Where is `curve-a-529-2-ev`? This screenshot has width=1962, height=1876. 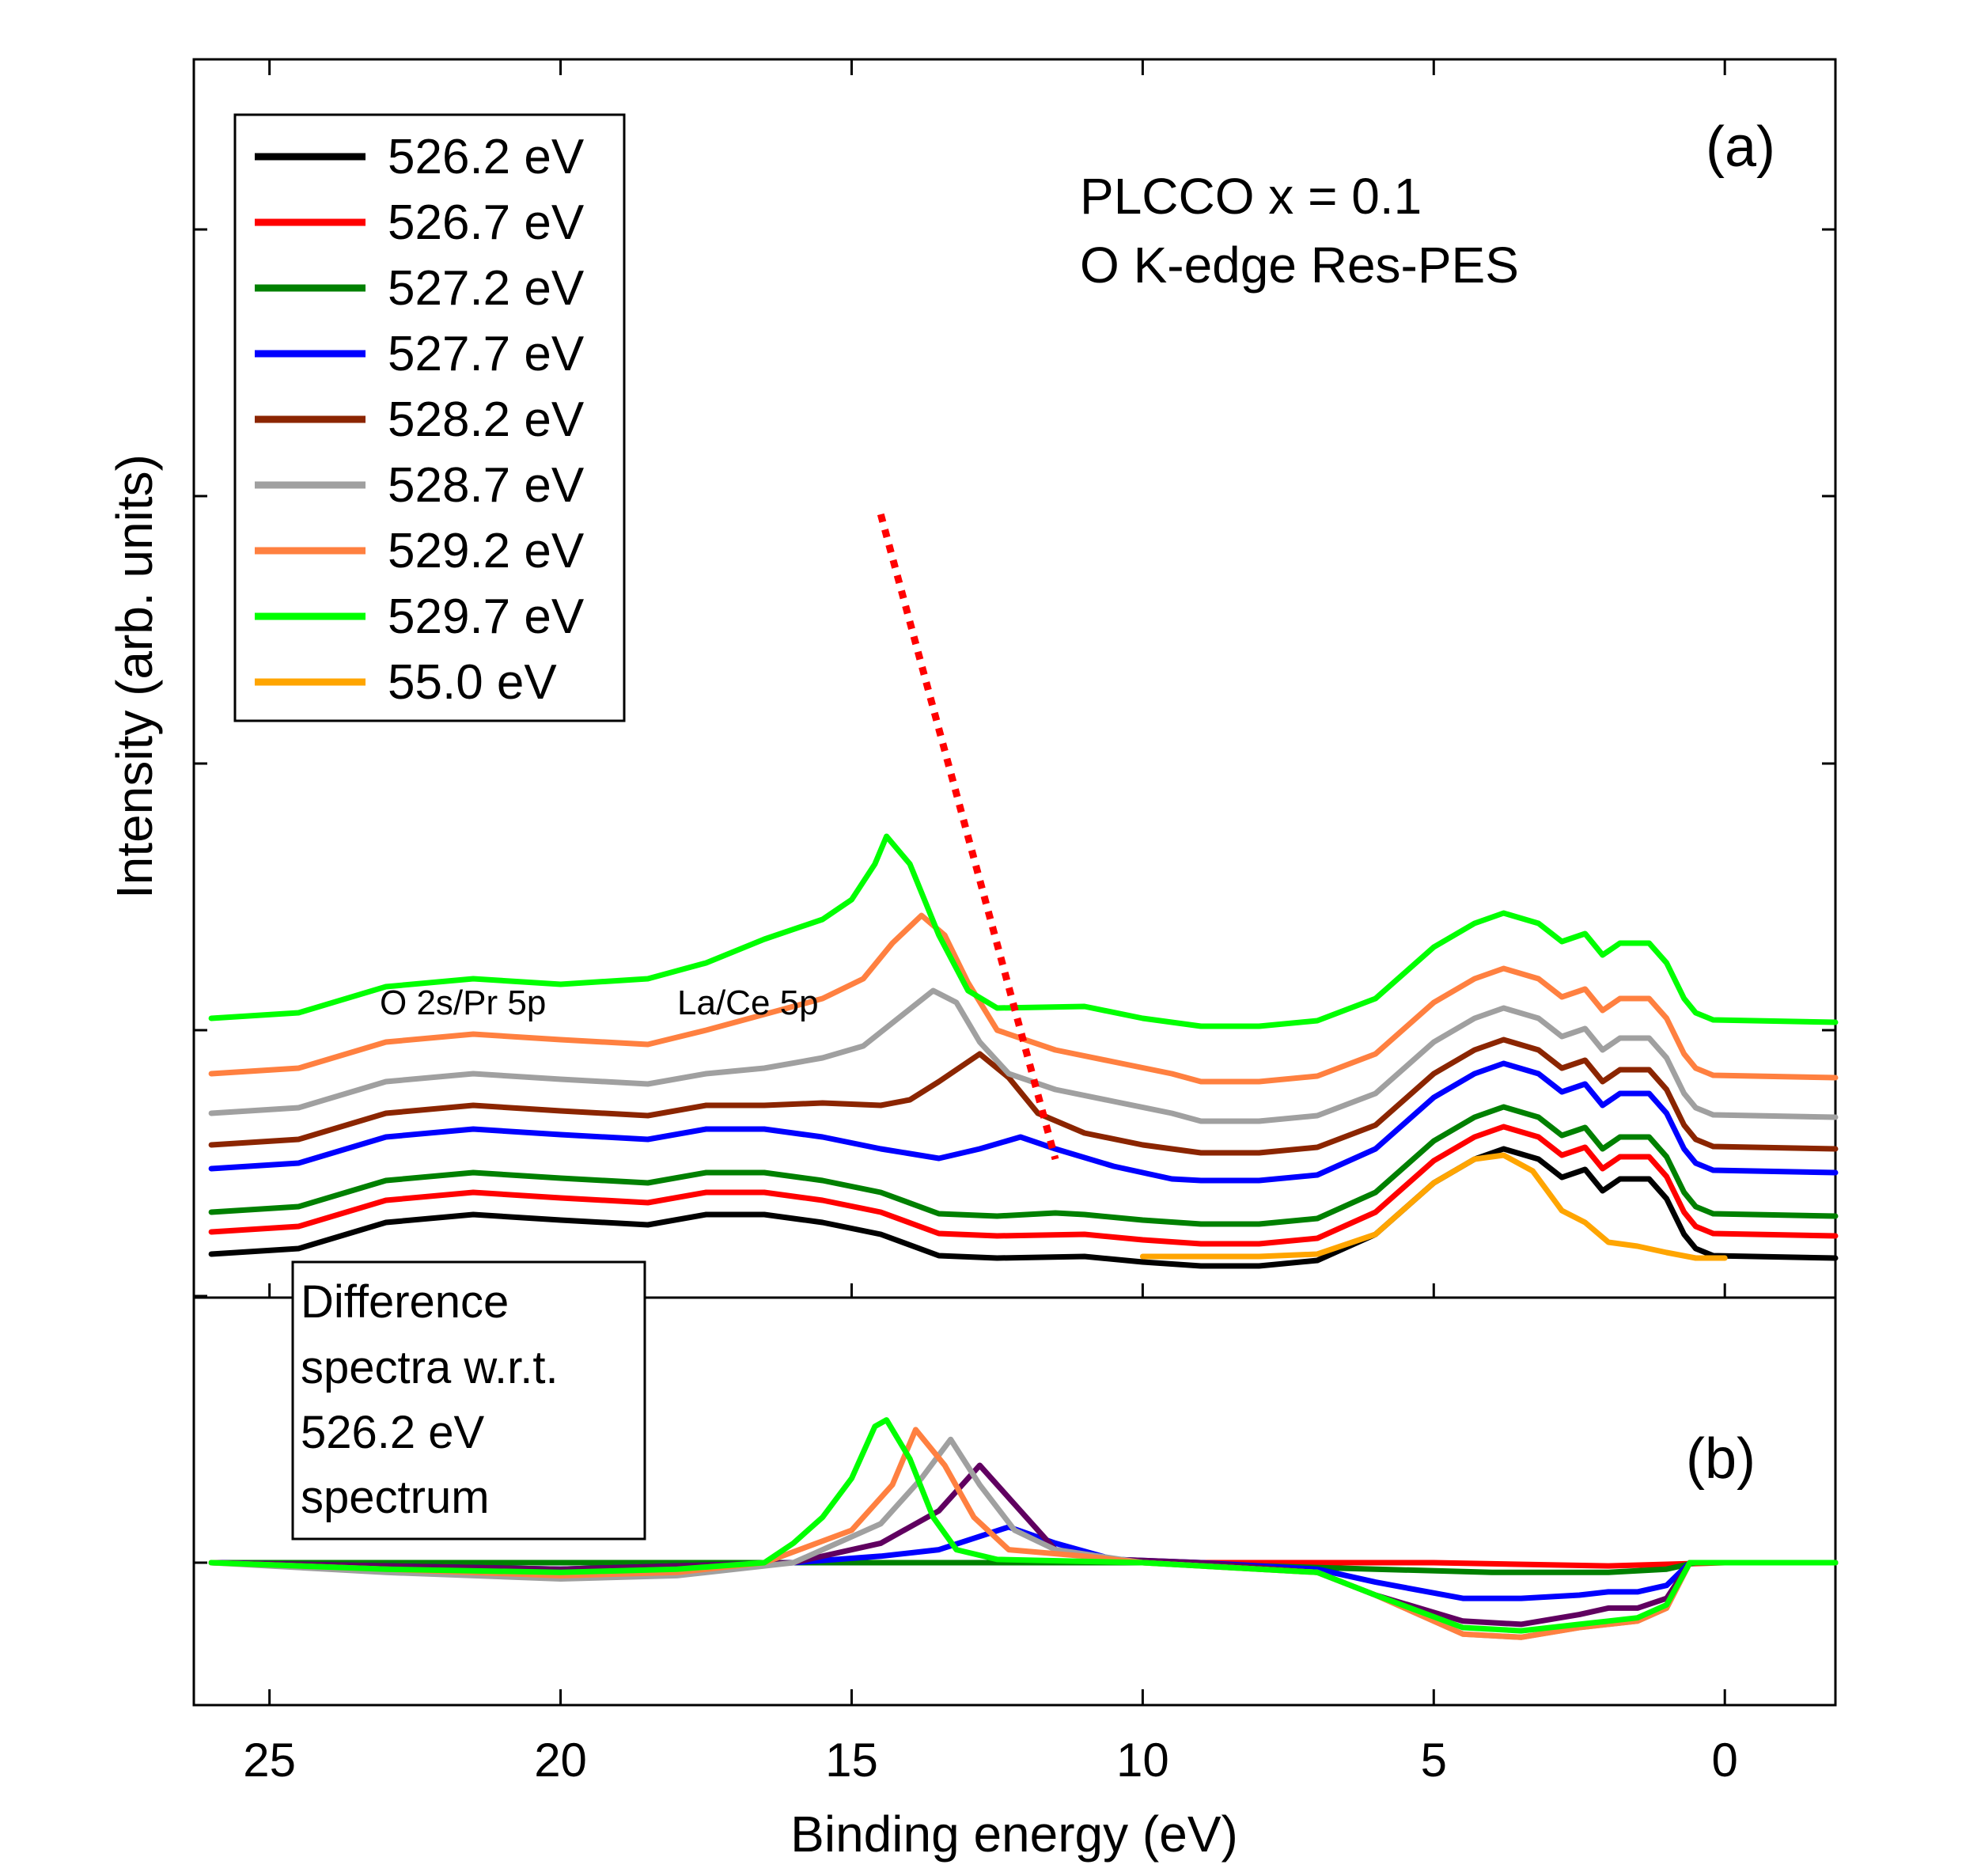 curve-a-529-2-ev is located at coordinates (1024, 998).